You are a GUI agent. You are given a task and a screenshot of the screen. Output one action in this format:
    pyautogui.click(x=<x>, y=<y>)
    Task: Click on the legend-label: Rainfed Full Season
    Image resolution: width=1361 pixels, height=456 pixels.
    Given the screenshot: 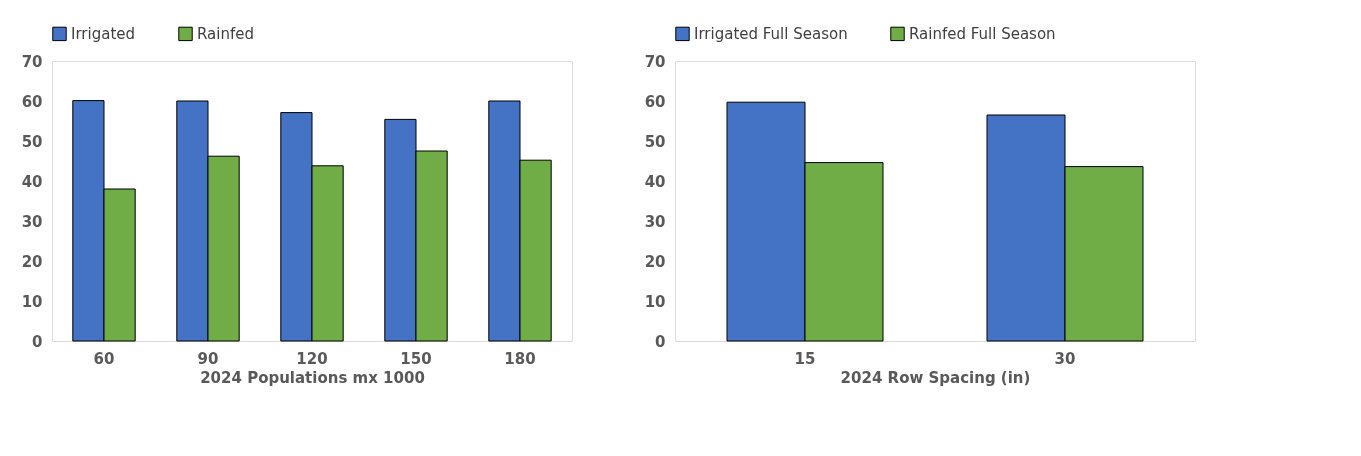 What is the action you would take?
    pyautogui.click(x=982, y=33)
    